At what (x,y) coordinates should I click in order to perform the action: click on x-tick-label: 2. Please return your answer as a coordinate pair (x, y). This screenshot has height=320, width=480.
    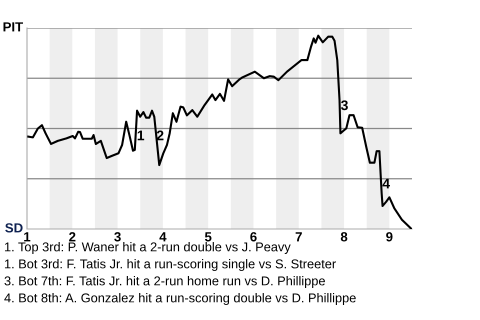
    Looking at the image, I should click on (72, 237).